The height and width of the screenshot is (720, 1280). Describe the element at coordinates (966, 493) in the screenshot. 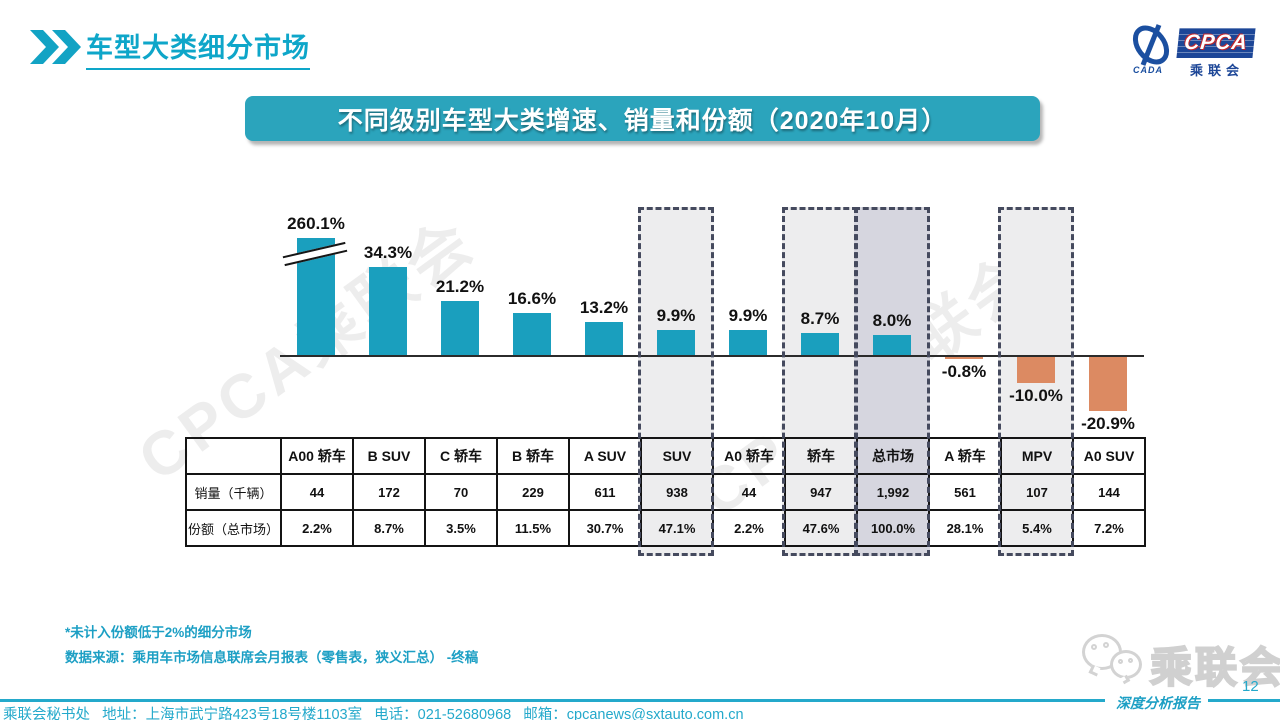

I see `table-cell: 561` at that location.